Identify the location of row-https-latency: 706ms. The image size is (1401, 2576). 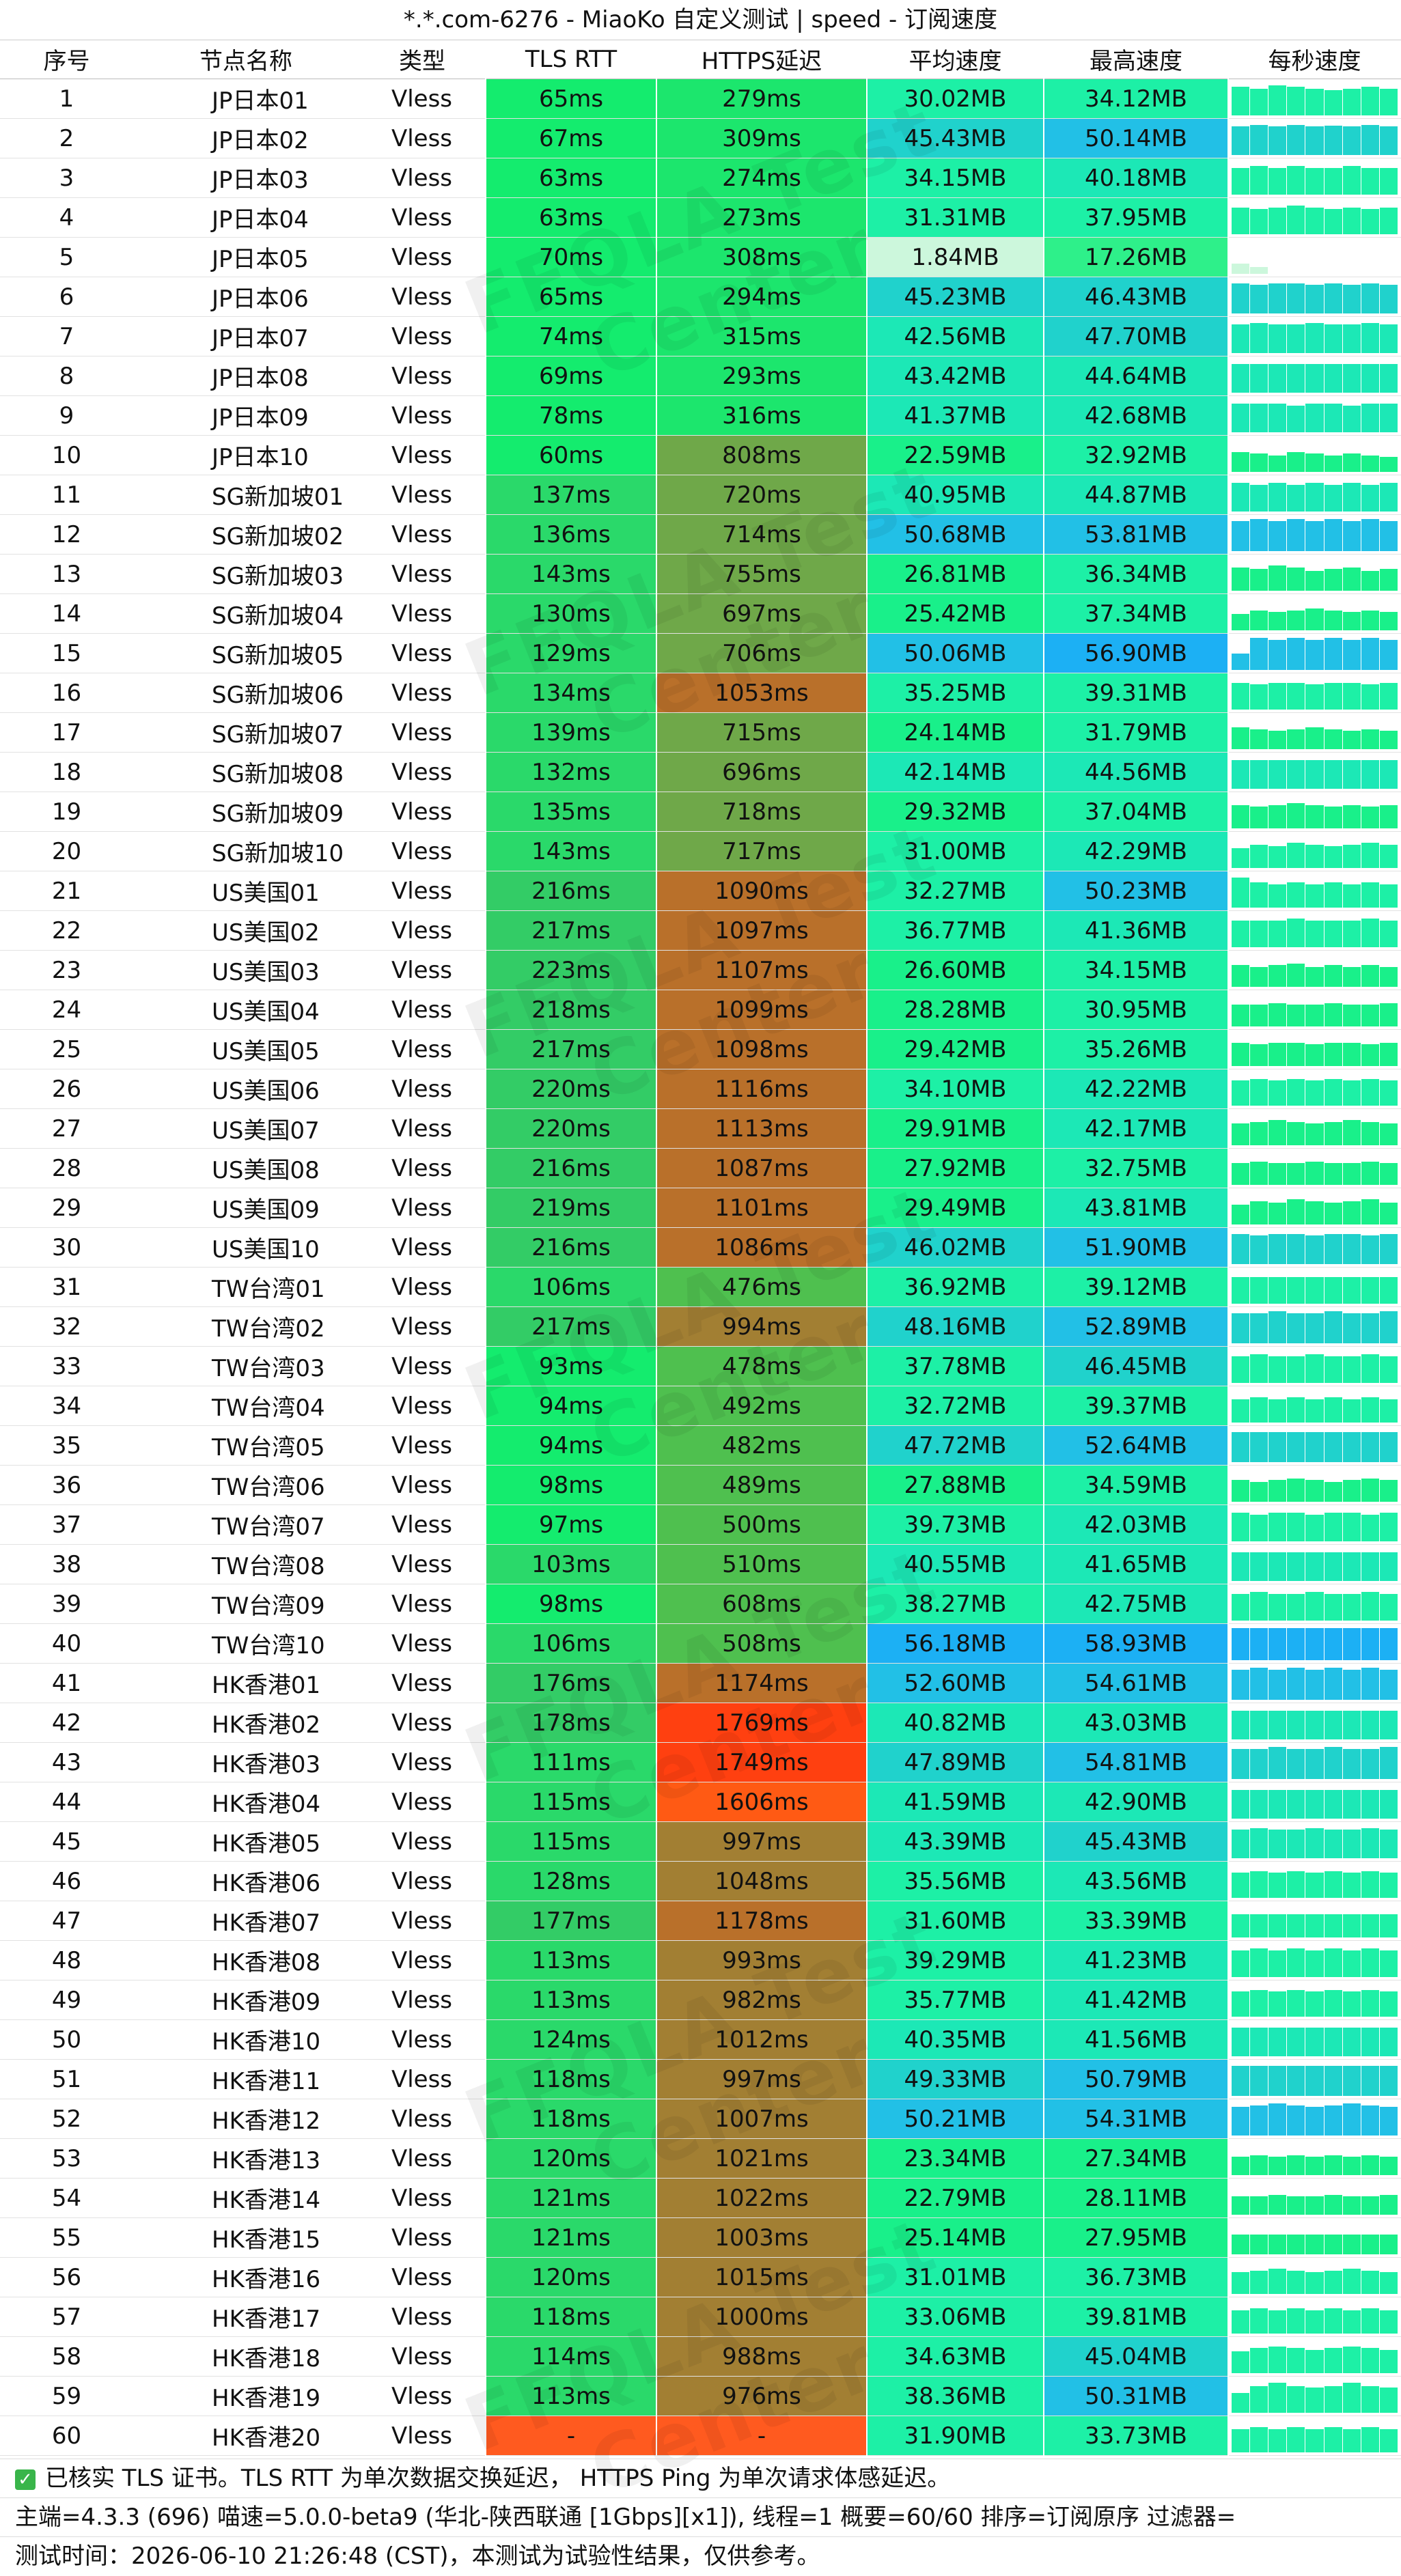
(761, 653).